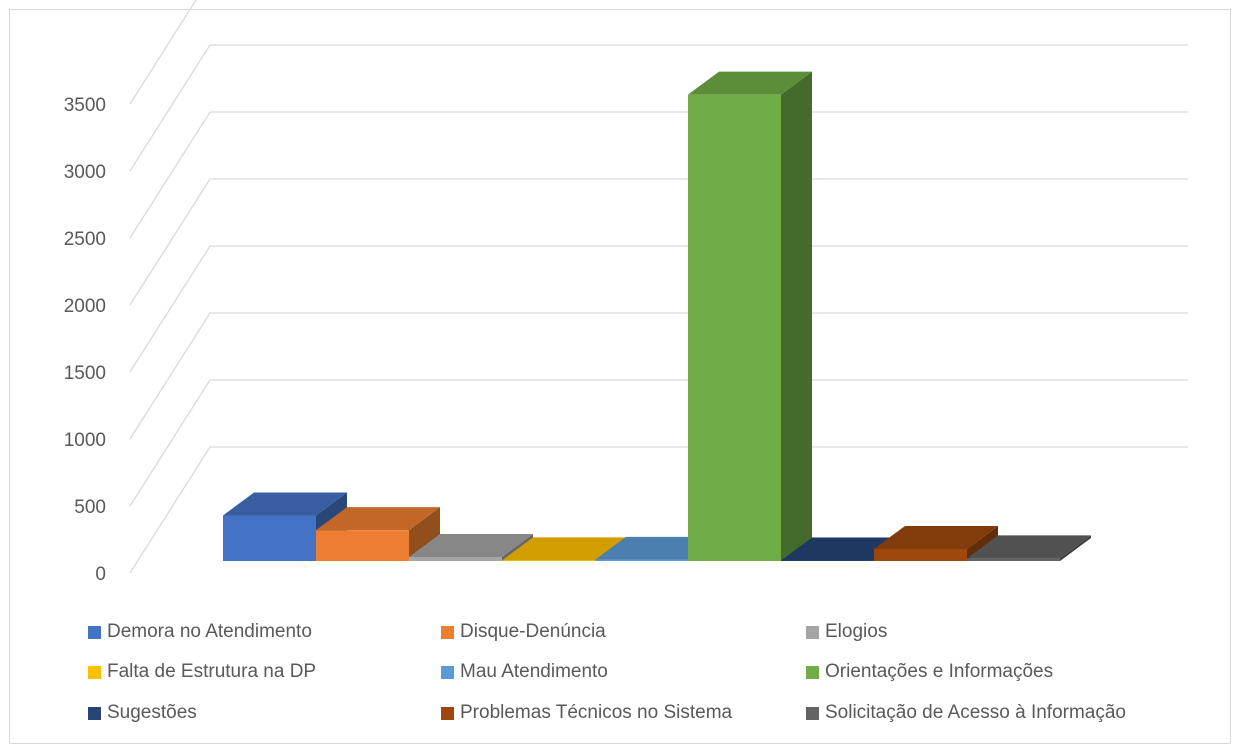 This screenshot has height=752, width=1240. What do you see at coordinates (85, 306) in the screenshot?
I see `y-tick-label: 2000` at bounding box center [85, 306].